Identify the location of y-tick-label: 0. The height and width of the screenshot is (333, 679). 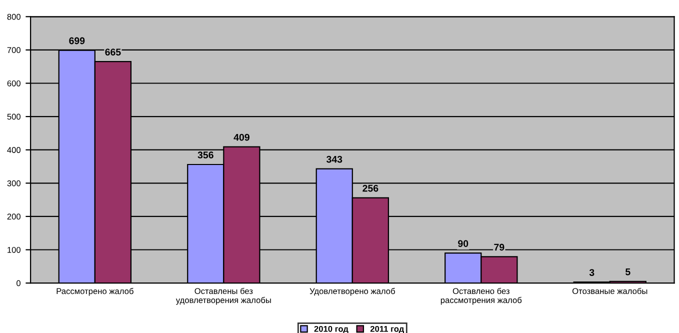
(18, 283).